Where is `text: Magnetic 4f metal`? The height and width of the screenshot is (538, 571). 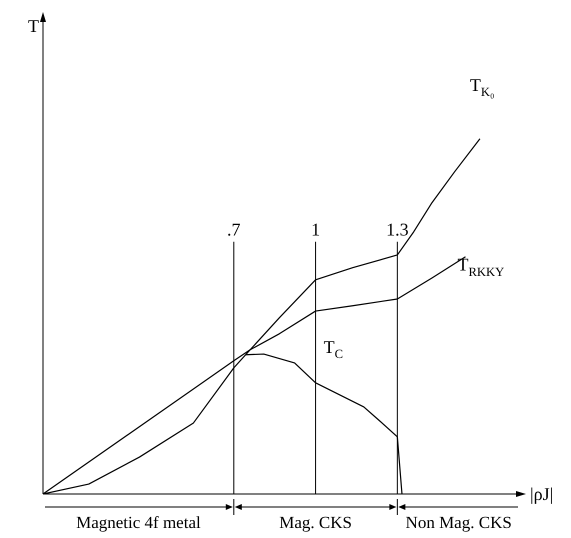 text: Magnetic 4f metal is located at coordinates (138, 522).